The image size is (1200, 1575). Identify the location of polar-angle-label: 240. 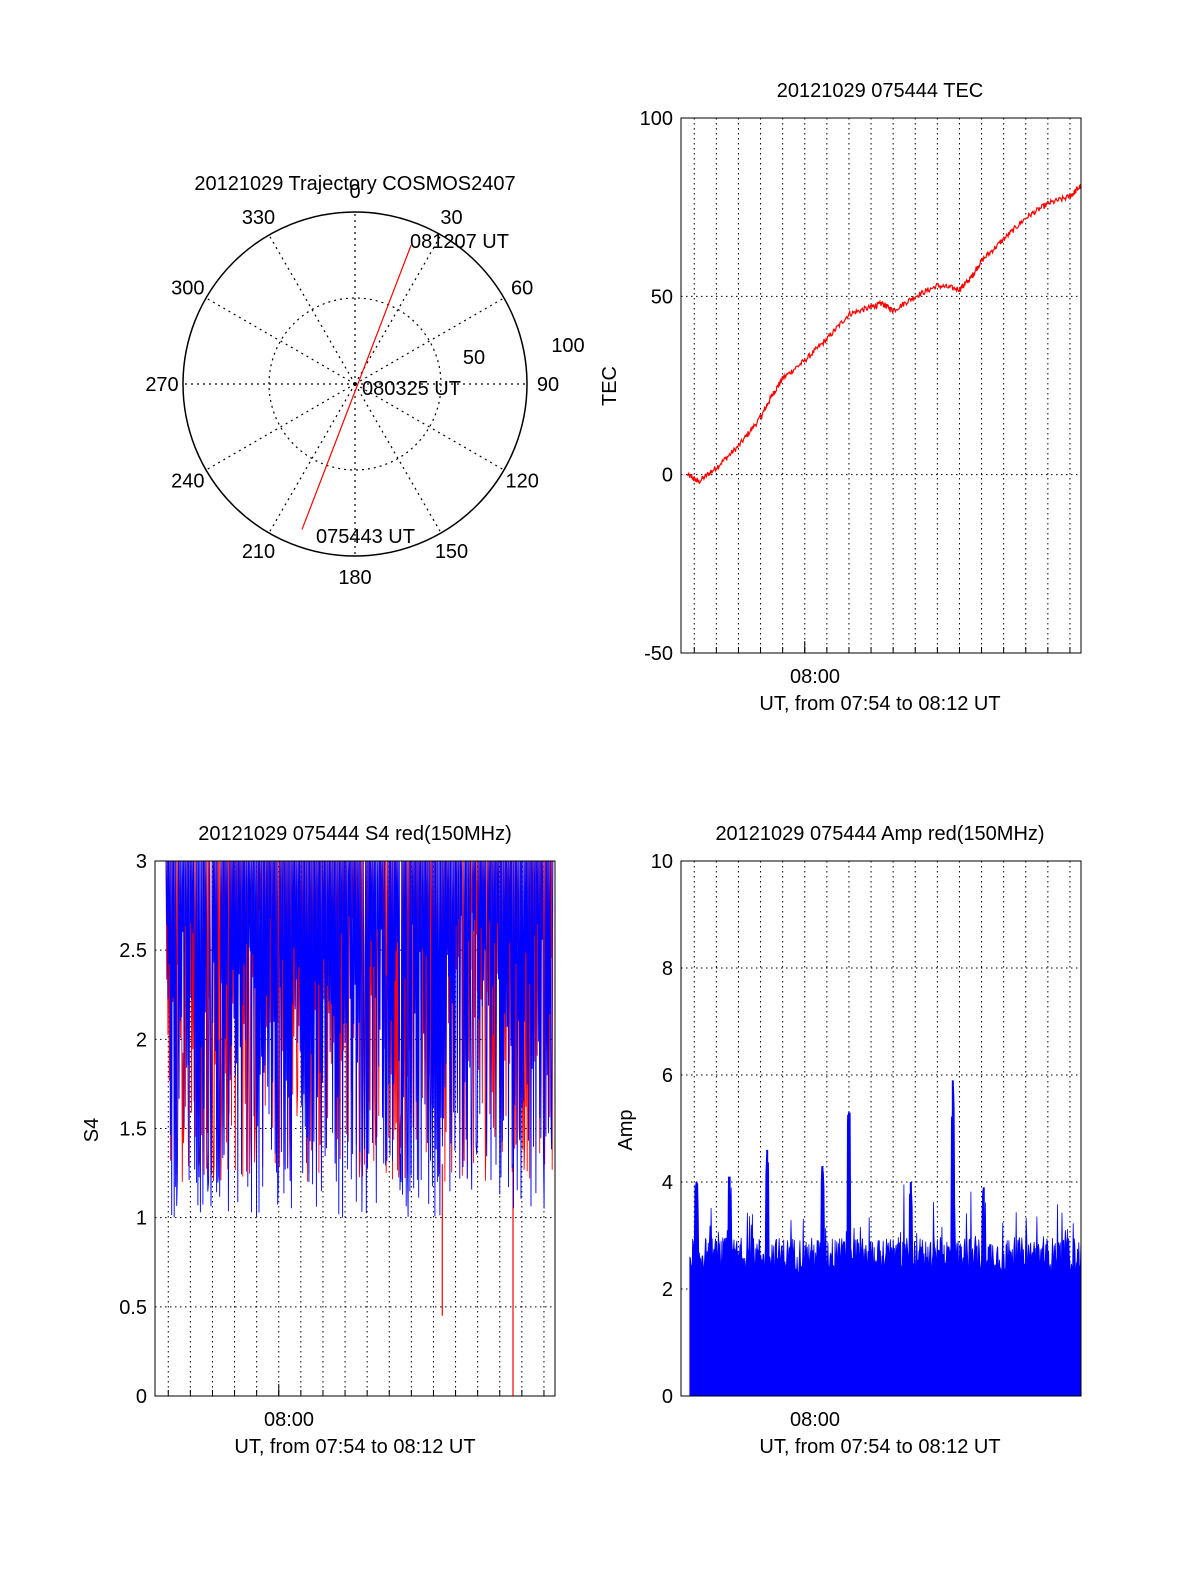
(187, 482).